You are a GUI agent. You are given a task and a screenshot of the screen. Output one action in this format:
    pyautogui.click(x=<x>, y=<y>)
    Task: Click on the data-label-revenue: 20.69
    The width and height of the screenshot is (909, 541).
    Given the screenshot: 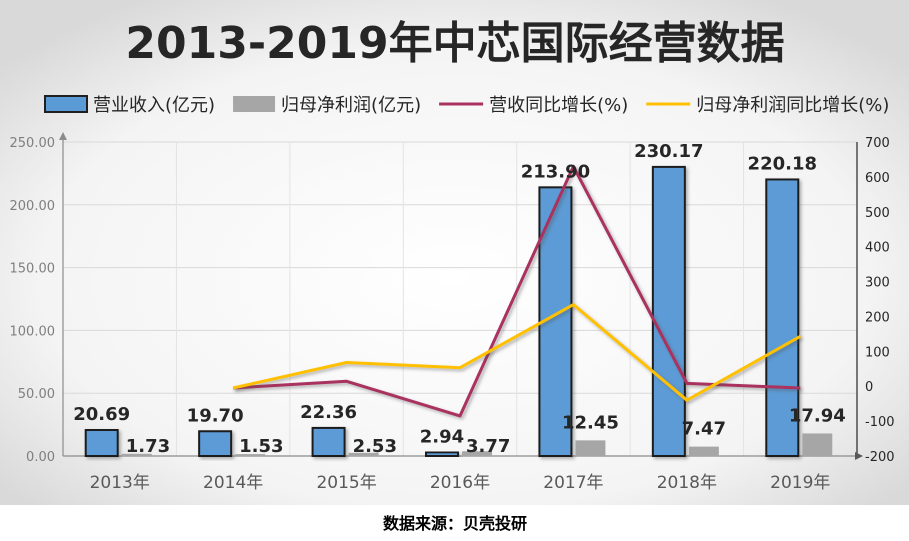 What is the action you would take?
    pyautogui.click(x=101, y=414)
    